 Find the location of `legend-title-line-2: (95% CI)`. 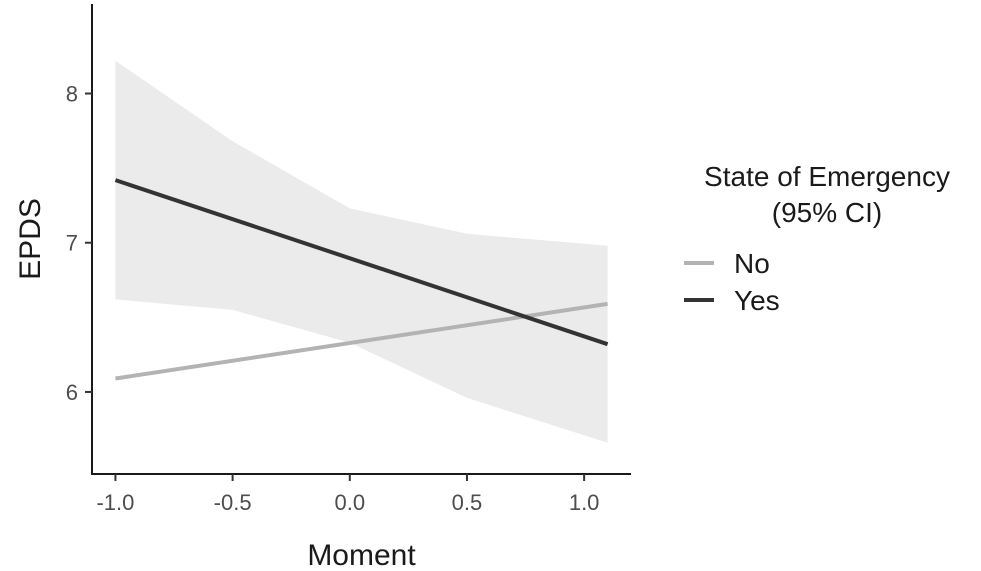

legend-title-line-2: (95% CI) is located at coordinates (827, 212).